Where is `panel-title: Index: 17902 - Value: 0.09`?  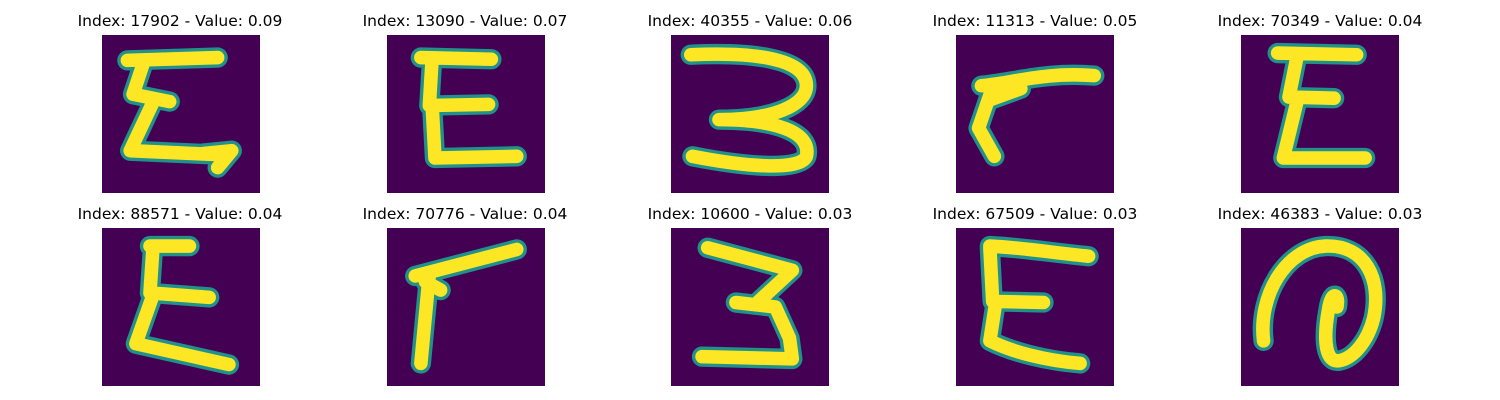 panel-title: Index: 17902 - Value: 0.09 is located at coordinates (180, 21).